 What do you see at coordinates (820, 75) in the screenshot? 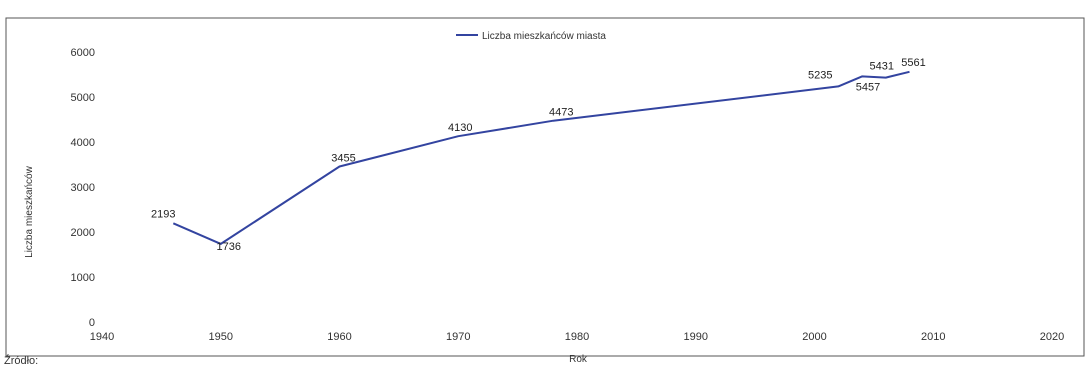
I see `data-label: 5235` at bounding box center [820, 75].